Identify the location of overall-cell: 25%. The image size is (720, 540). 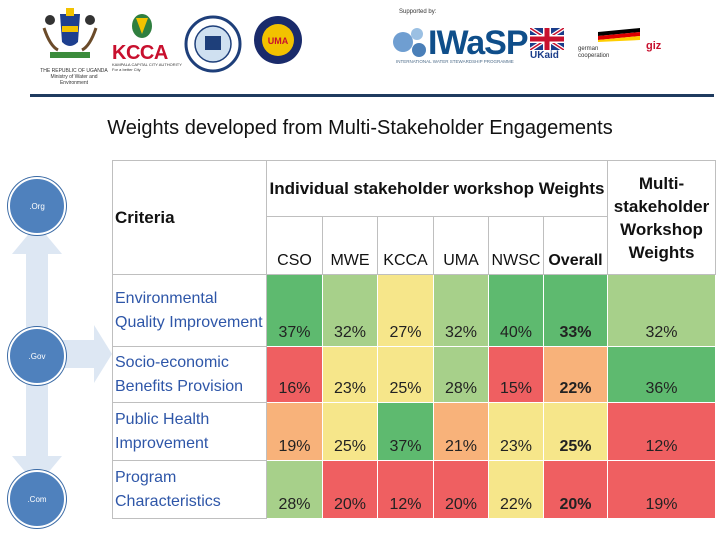
(575, 431).